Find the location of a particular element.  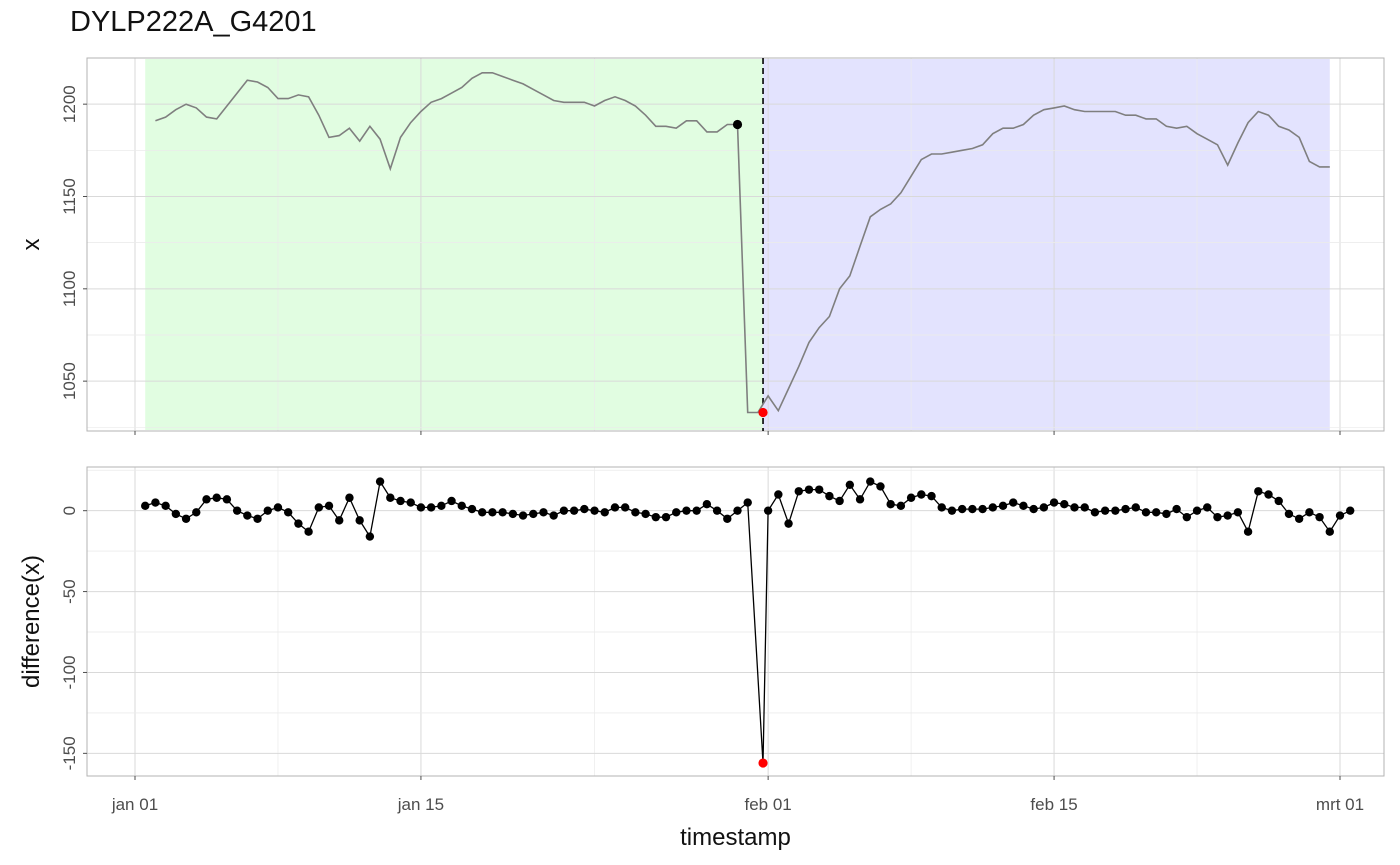

y-tick-label: -100 is located at coordinates (69, 672).